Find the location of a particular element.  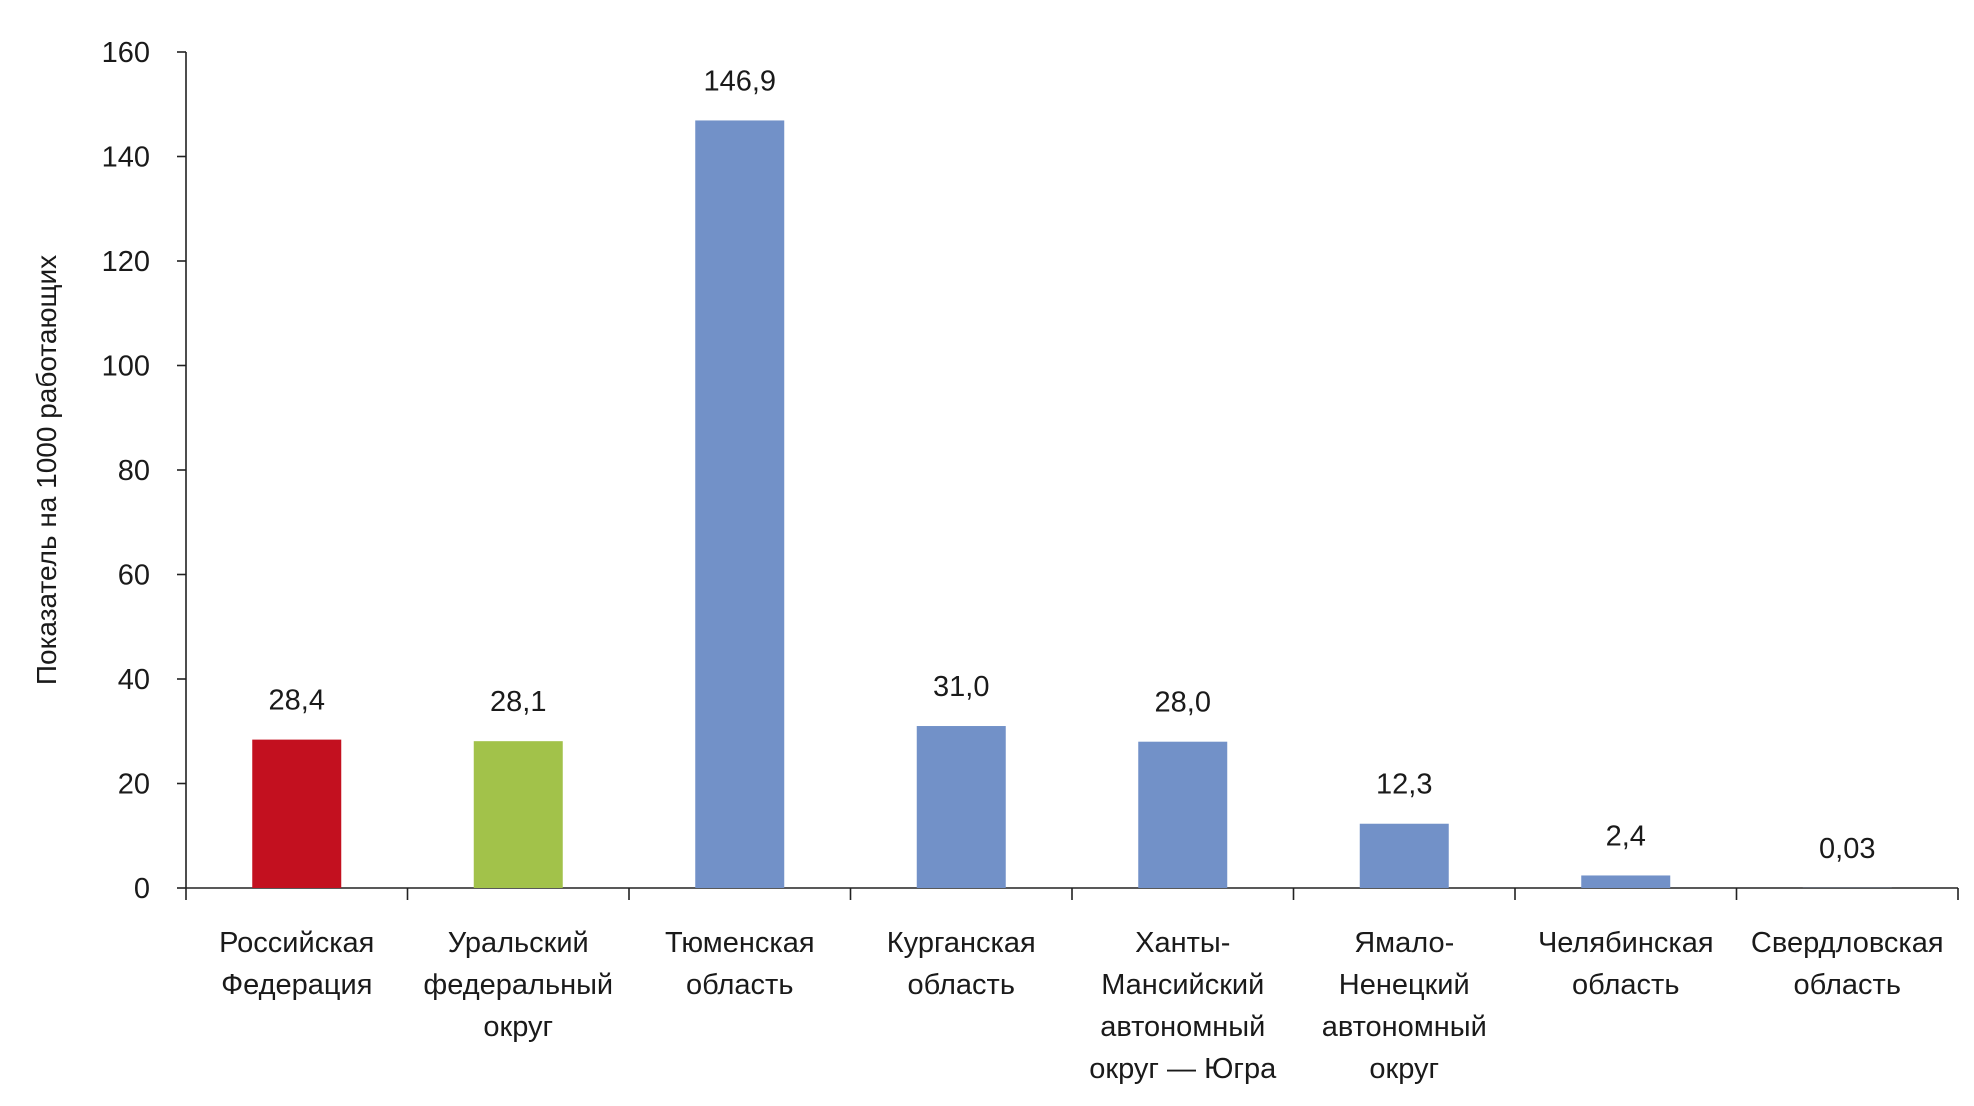

y-tick-label: 60 is located at coordinates (134, 576).